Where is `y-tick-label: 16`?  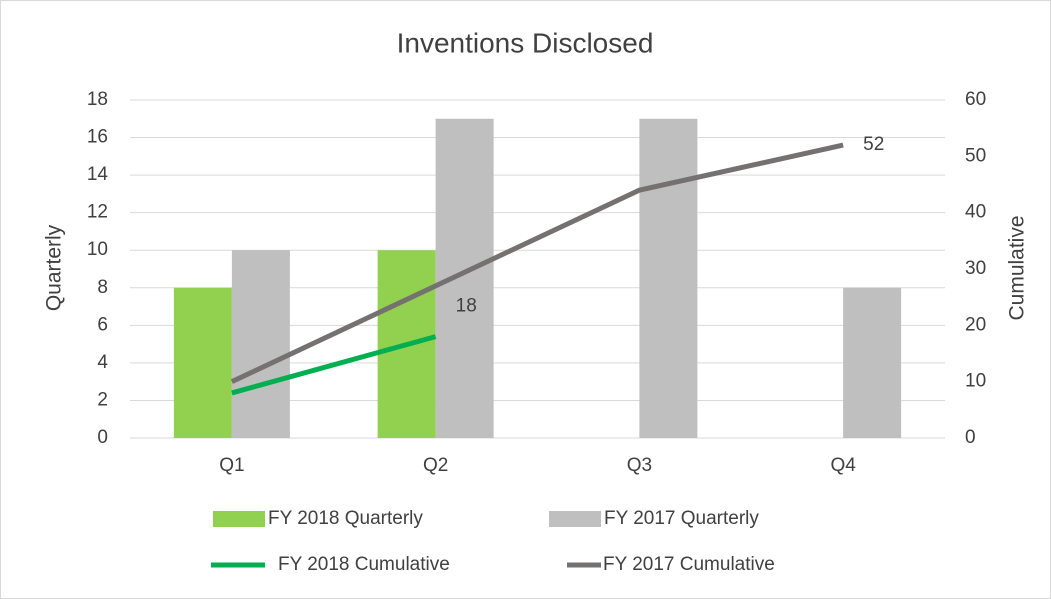 y-tick-label: 16 is located at coordinates (97, 137).